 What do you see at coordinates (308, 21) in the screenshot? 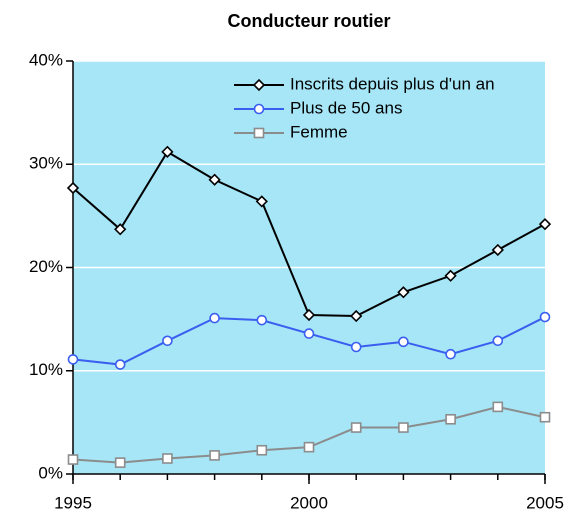
I see `chart-title: Conducteur routier` at bounding box center [308, 21].